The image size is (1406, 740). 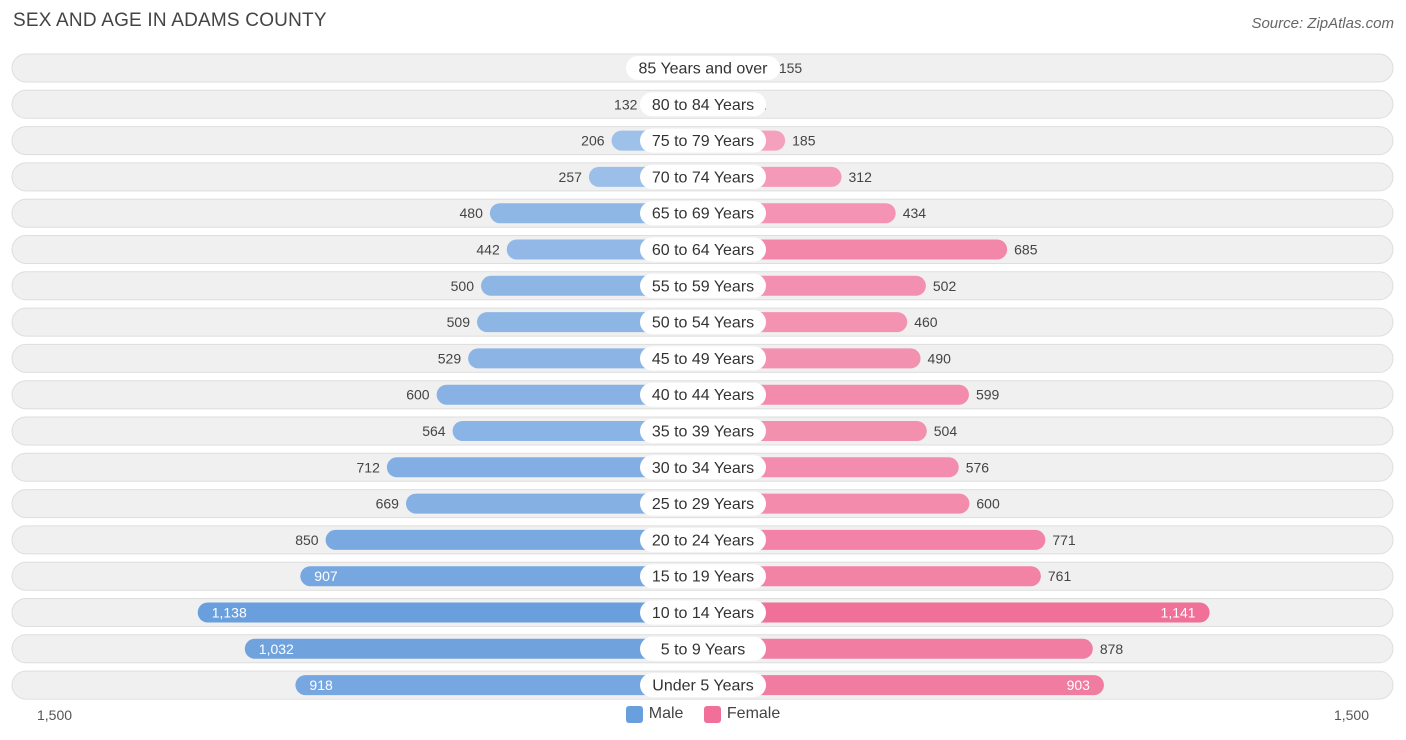 I want to click on value-label-female: 504, so click(x=946, y=431).